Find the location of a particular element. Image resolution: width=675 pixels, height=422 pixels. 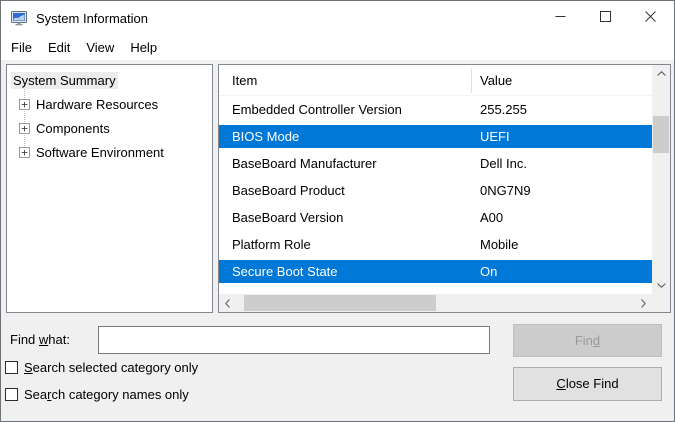

tree-connector-line is located at coordinates (24, 120).